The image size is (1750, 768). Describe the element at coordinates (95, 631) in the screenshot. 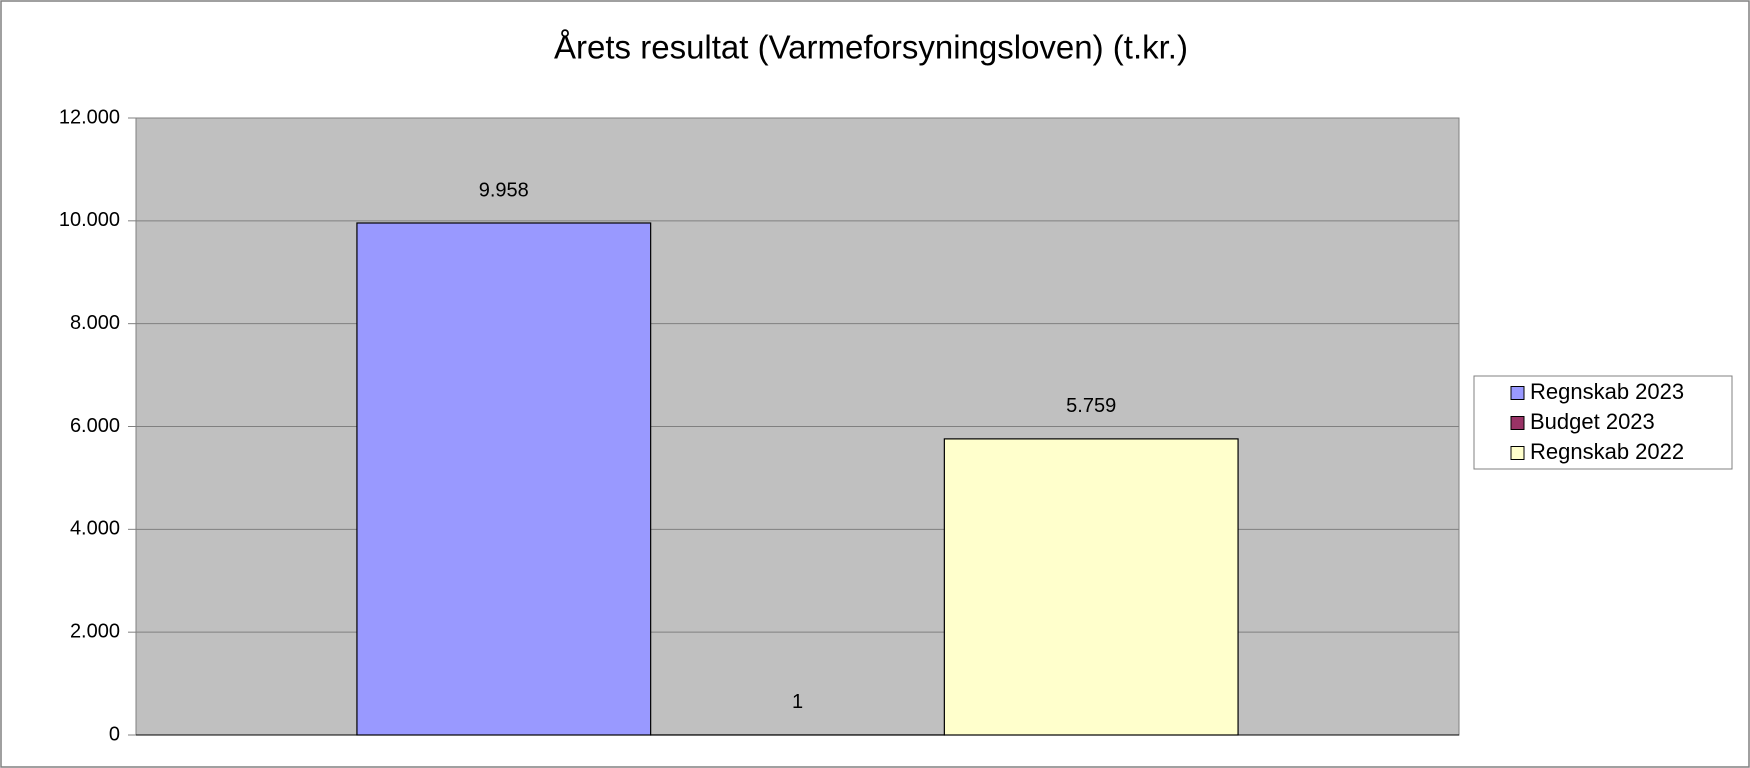

I see `y-tick-label: 2.000` at that location.